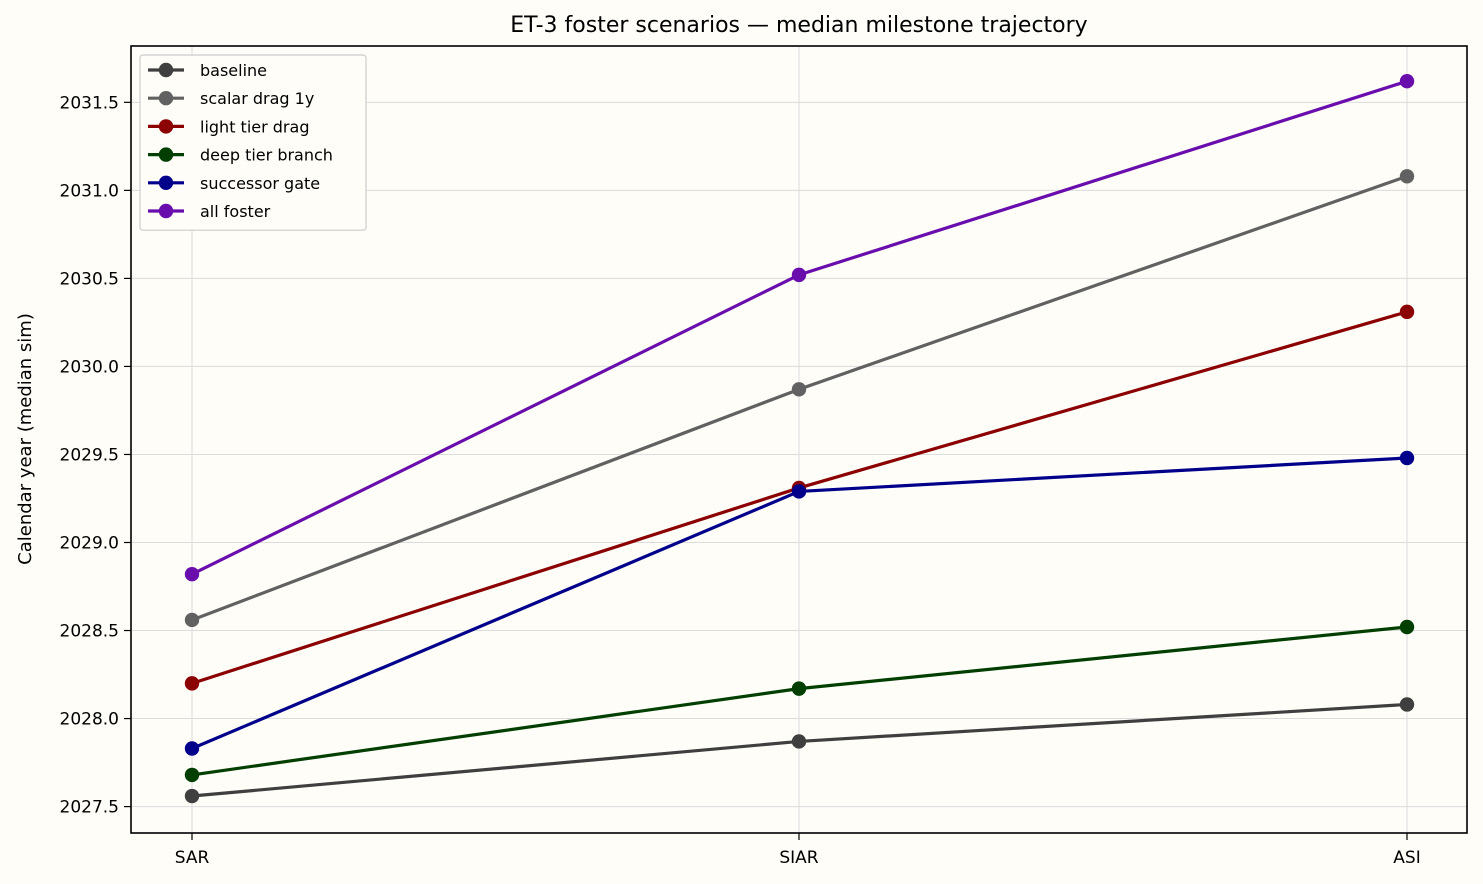 This screenshot has height=884, width=1483. I want to click on y-tick-label: 2029.5, so click(89, 455).